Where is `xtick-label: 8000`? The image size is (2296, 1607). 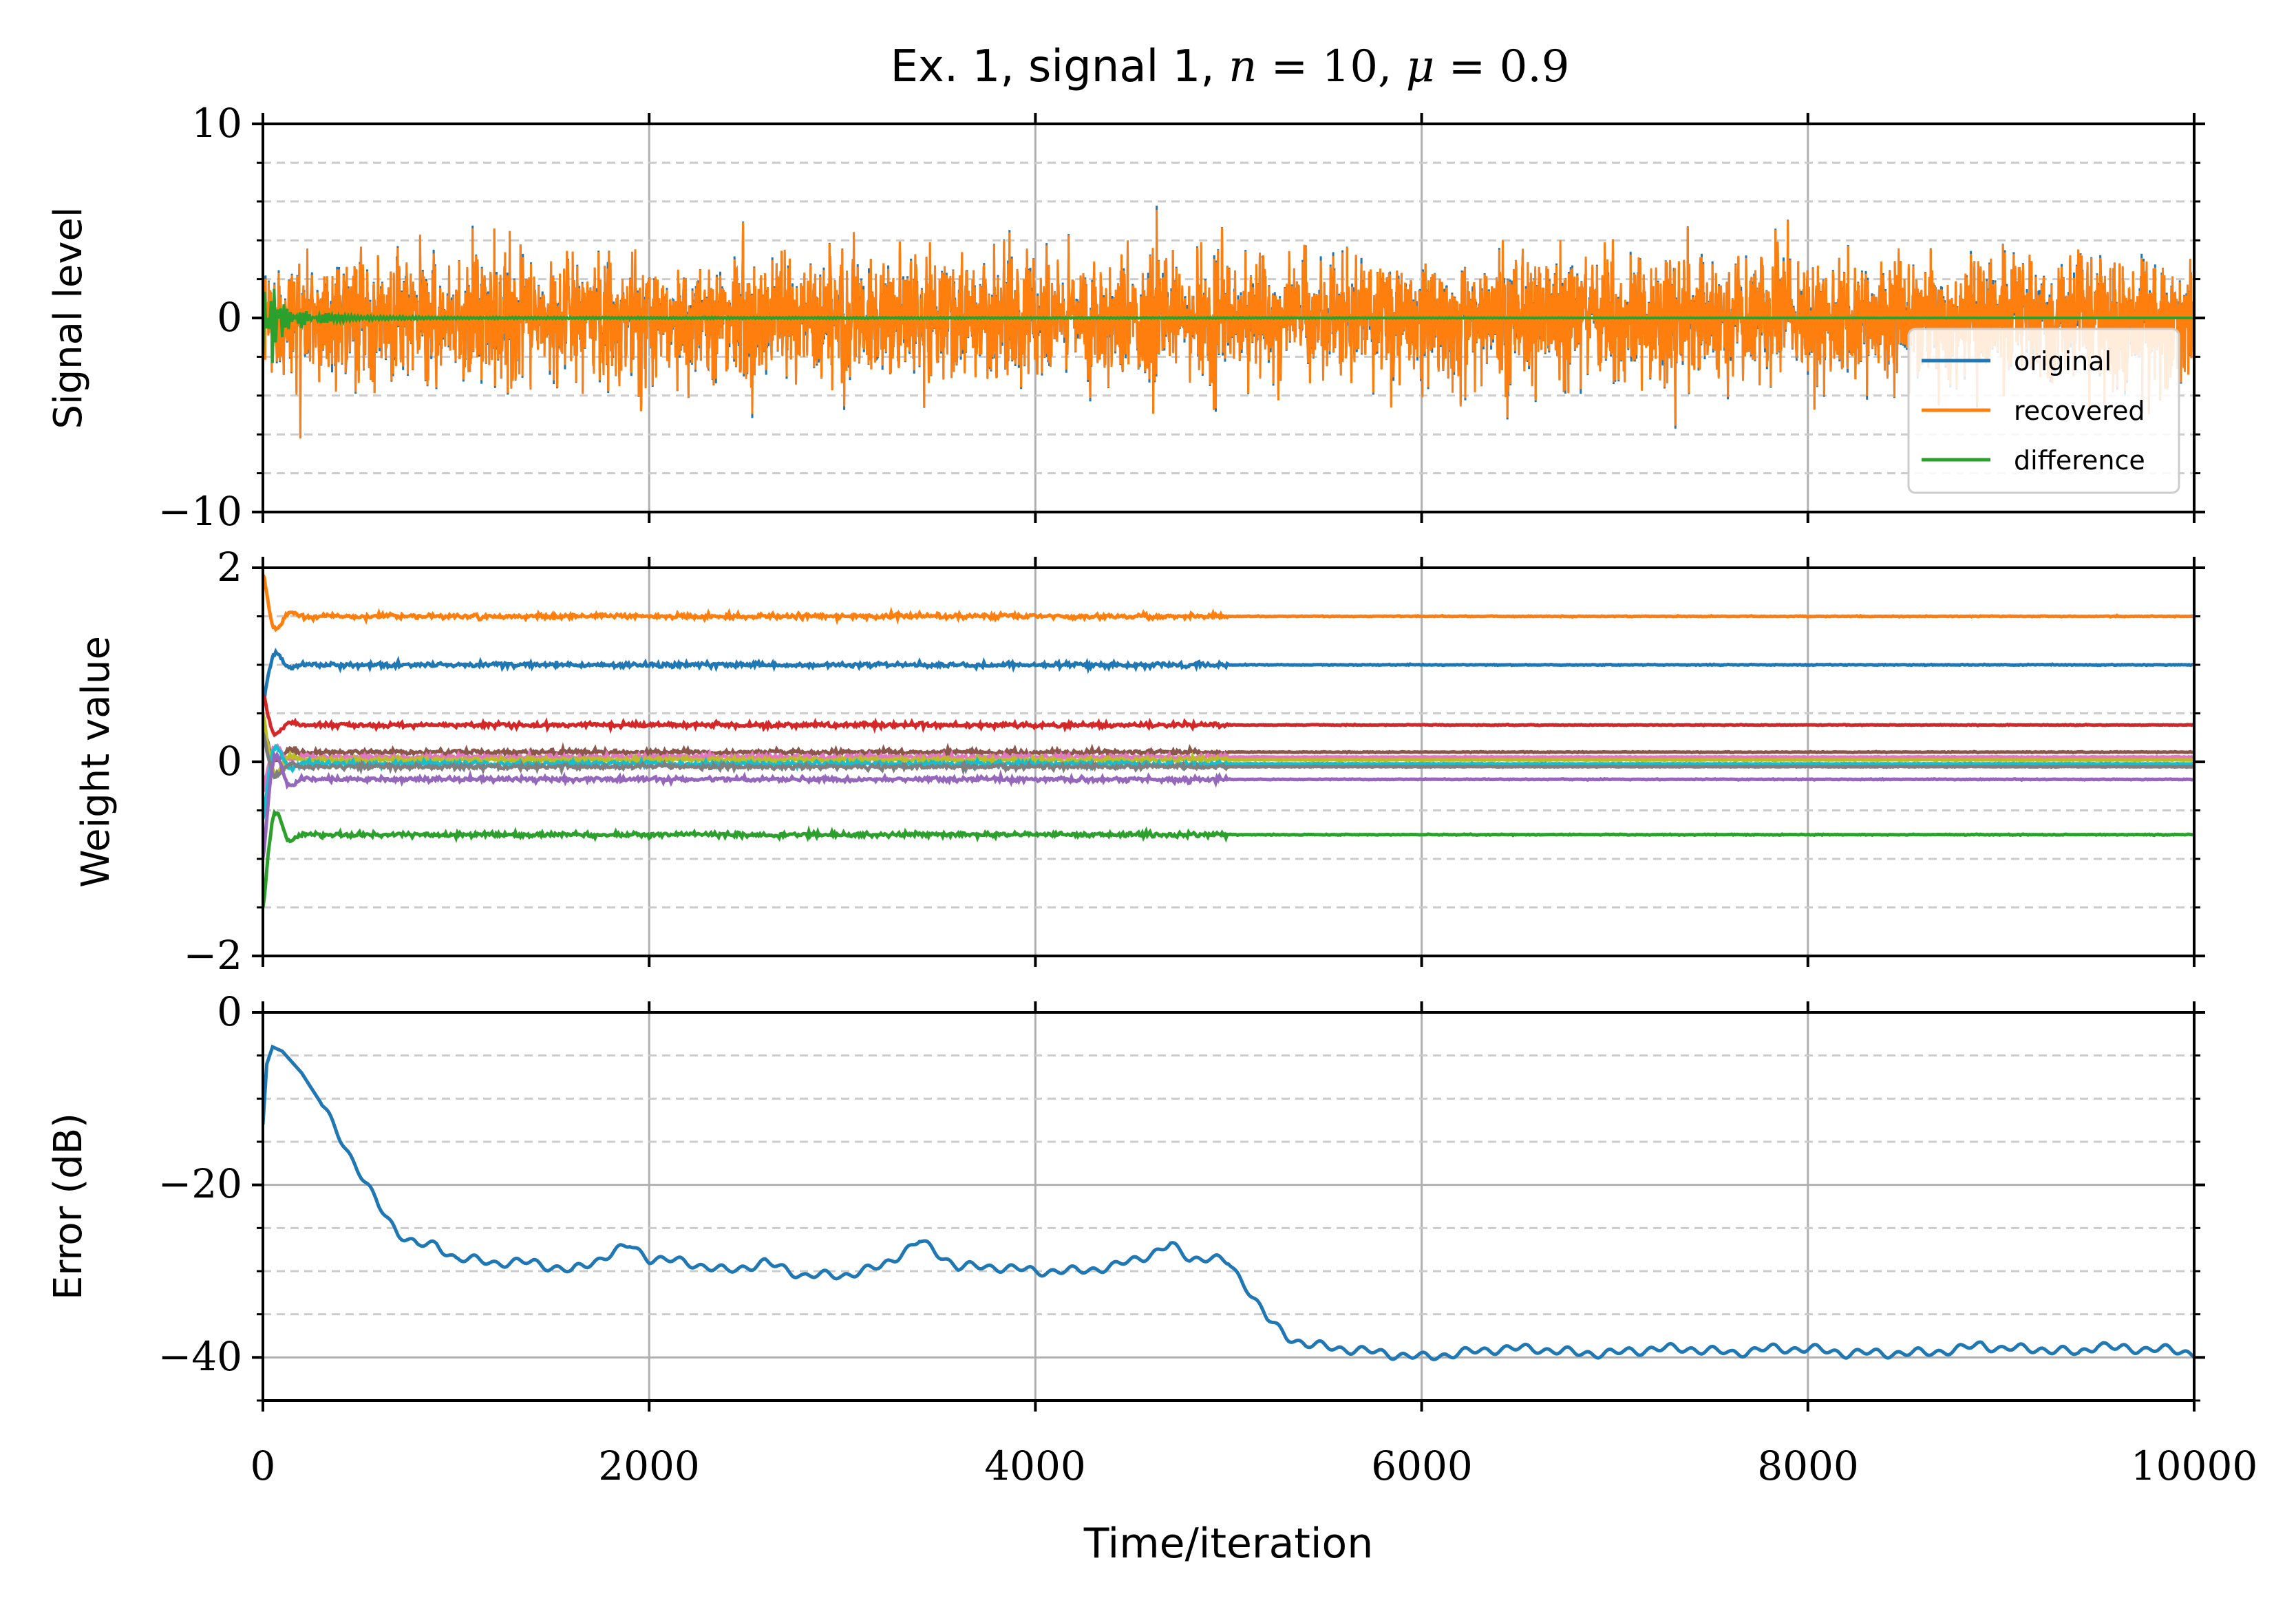
xtick-label: 8000 is located at coordinates (1808, 1466).